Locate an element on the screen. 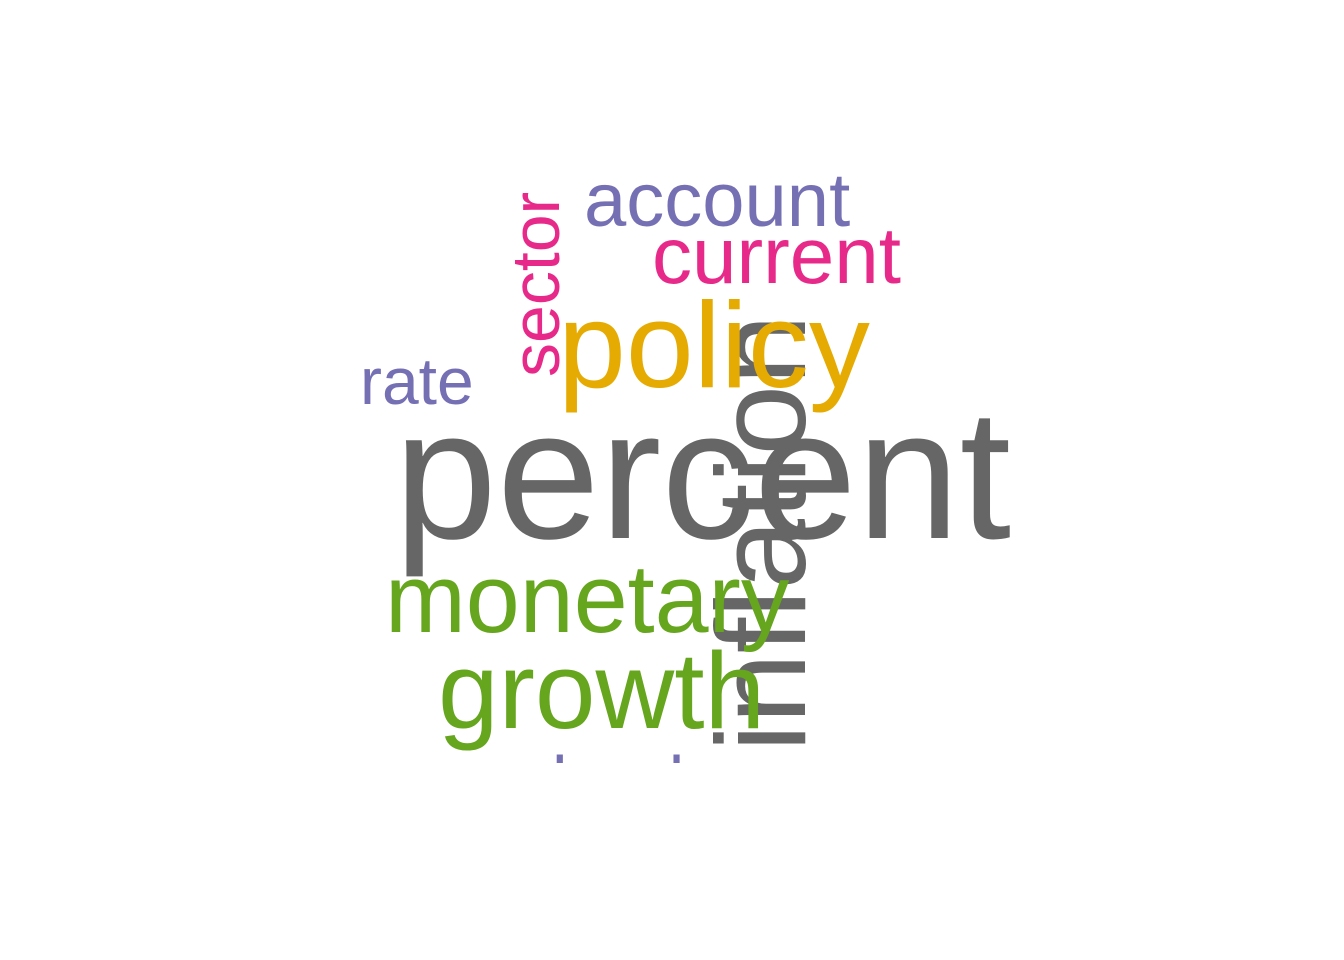 Image resolution: width=1344 pixels, height=960 pixels. word-sector: sector is located at coordinates (536, 284).